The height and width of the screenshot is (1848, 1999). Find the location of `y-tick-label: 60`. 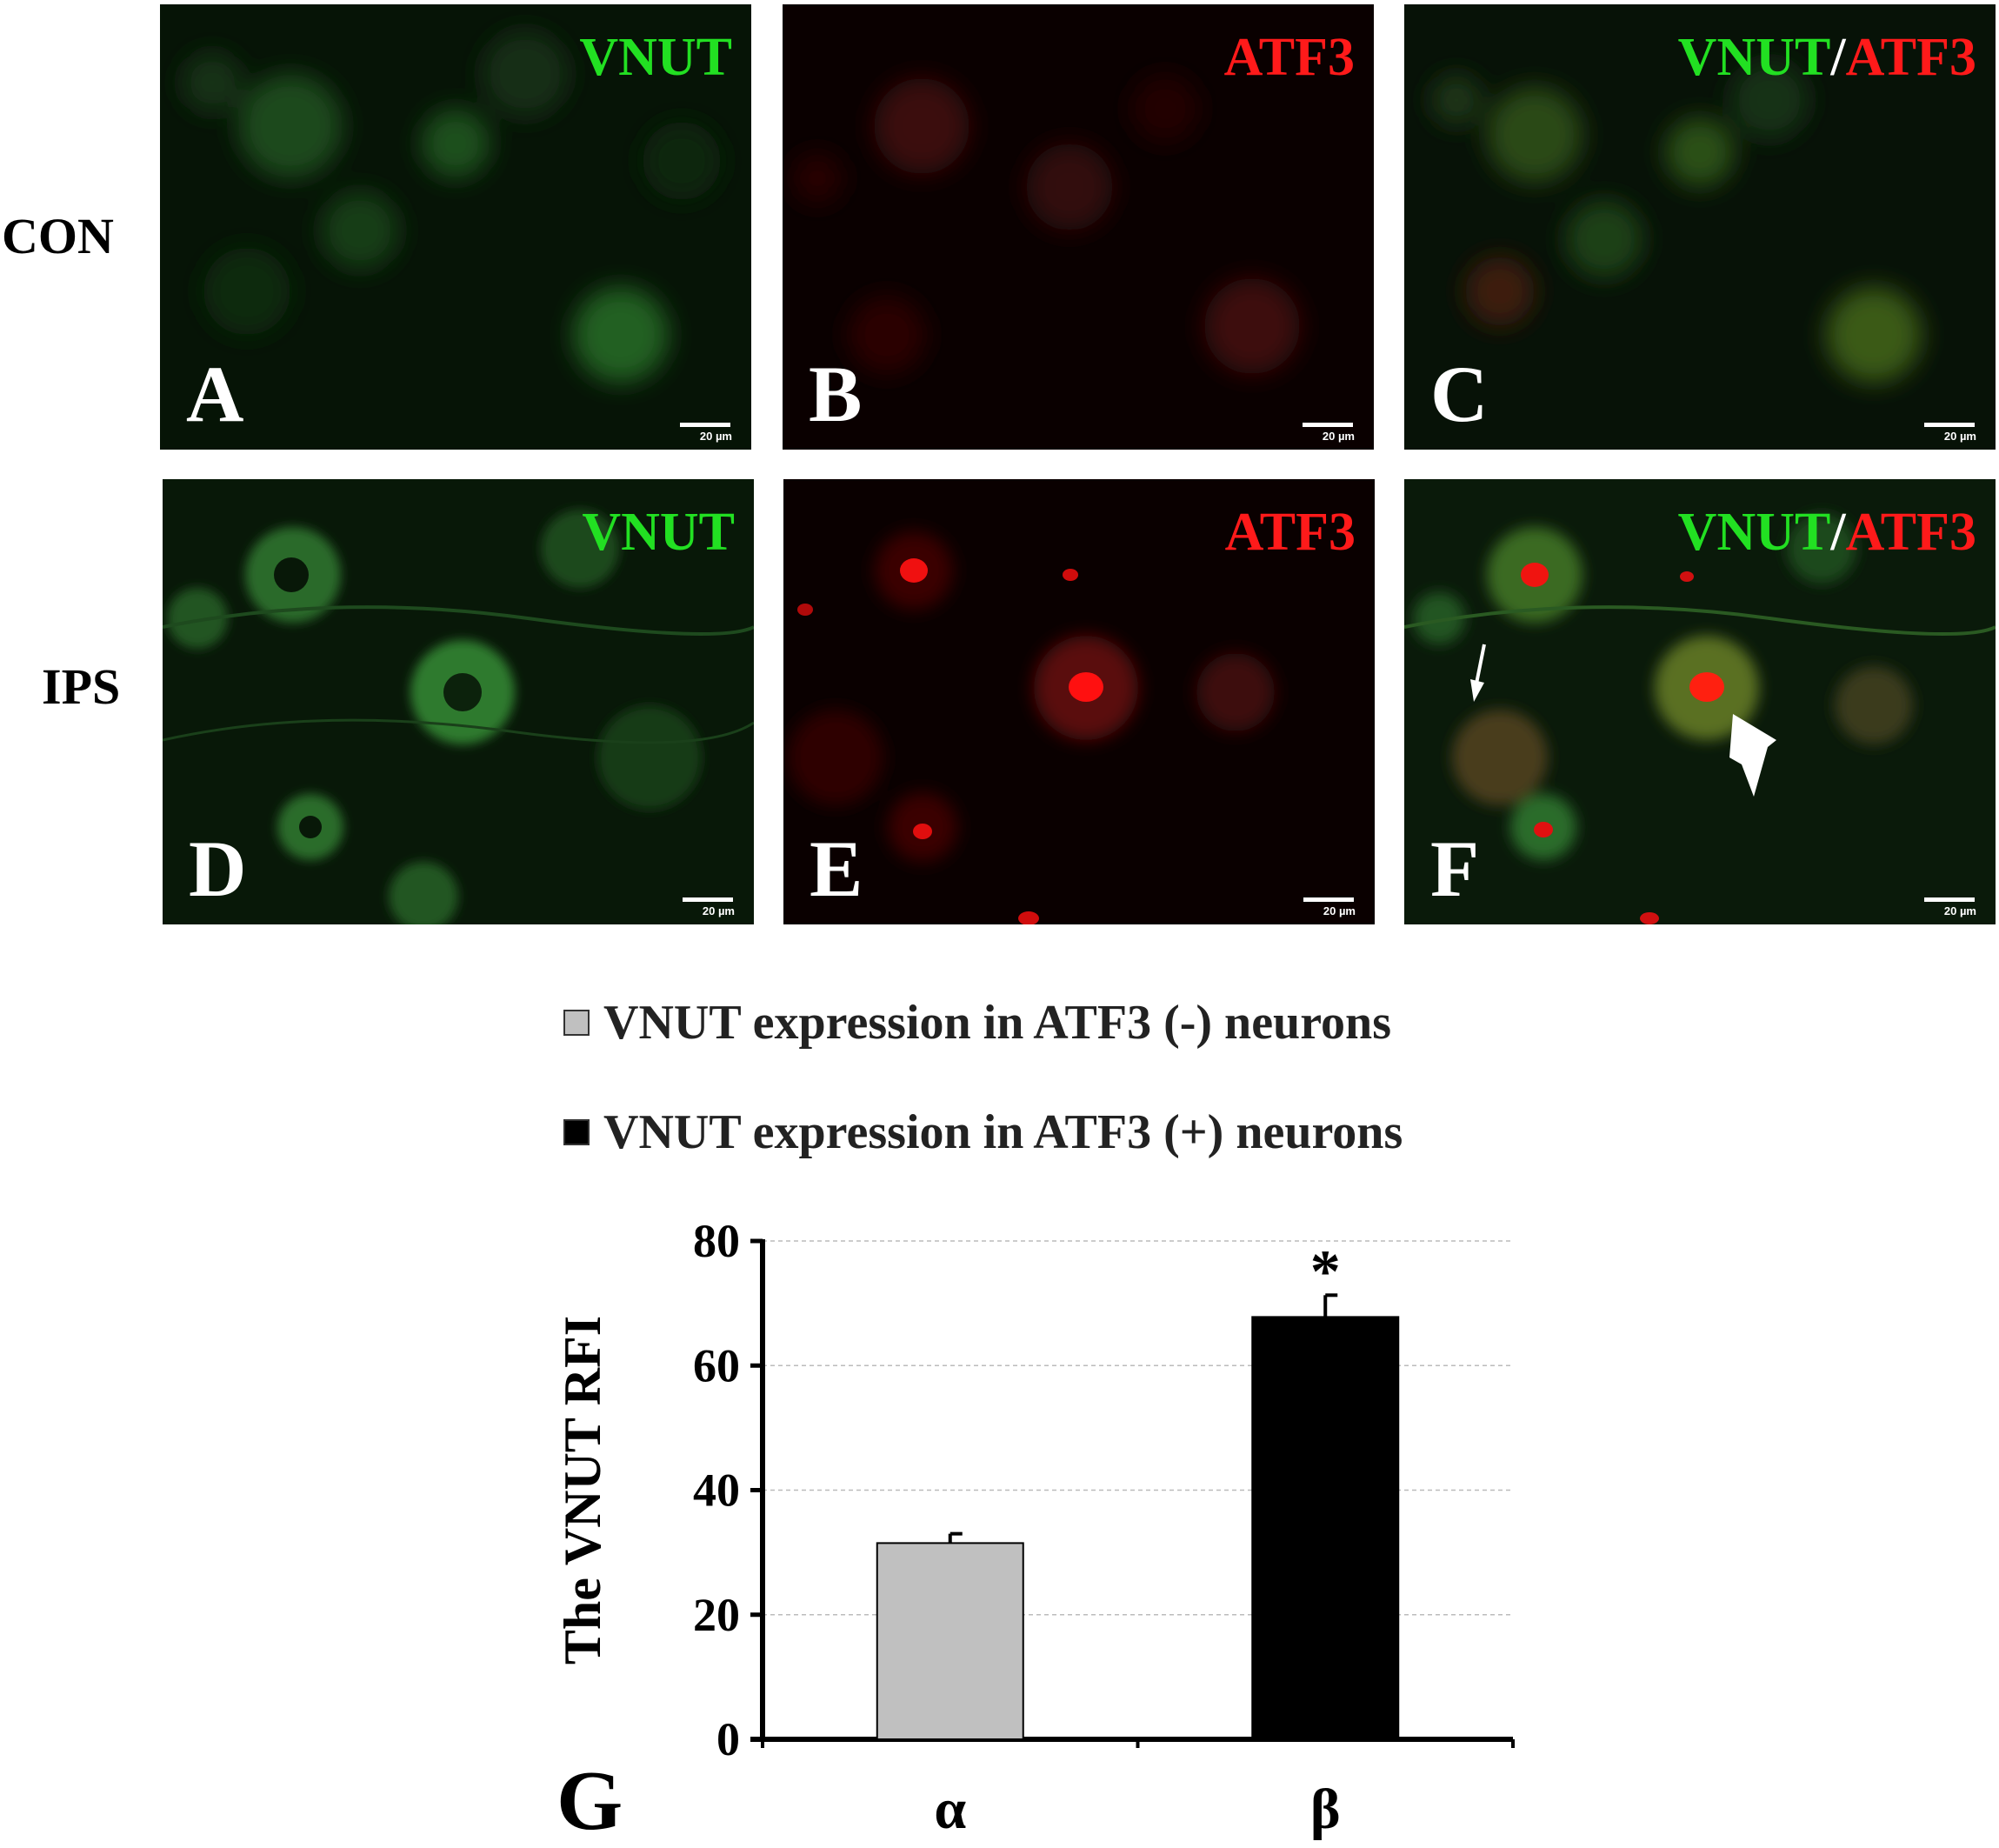

y-tick-label: 60 is located at coordinates (716, 1365).